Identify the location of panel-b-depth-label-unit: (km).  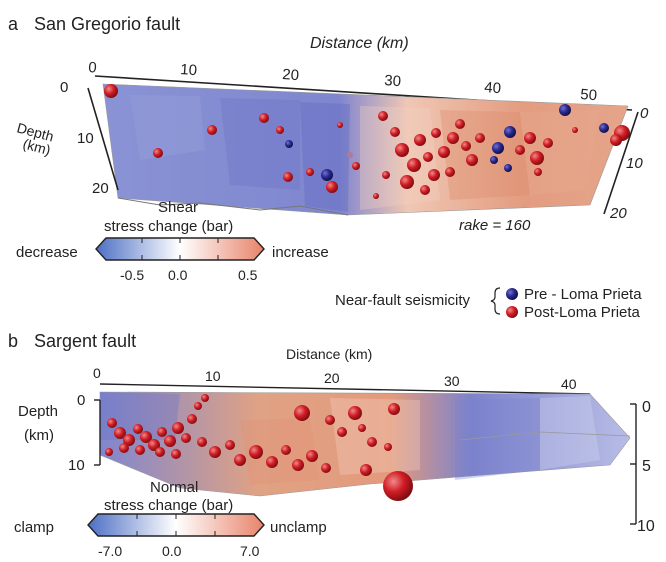
(39, 435).